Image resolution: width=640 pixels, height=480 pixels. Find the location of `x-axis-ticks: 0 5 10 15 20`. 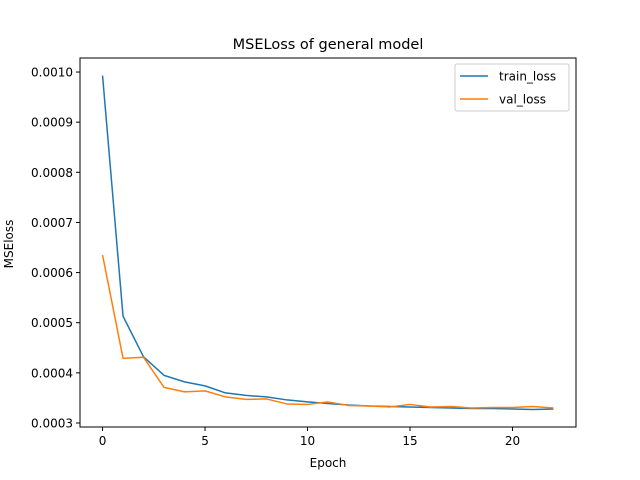

x-axis-ticks: 0 5 10 15 20 is located at coordinates (309, 437).